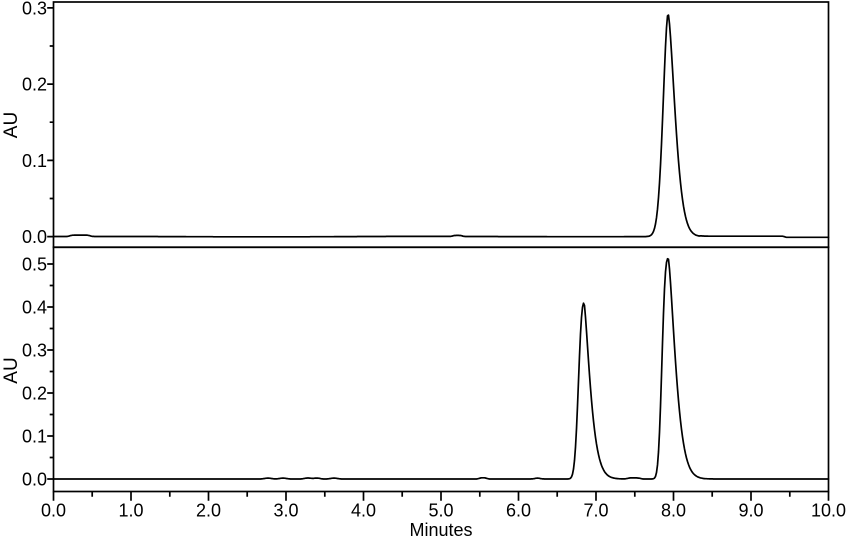 The image size is (849, 545). What do you see at coordinates (440, 530) in the screenshot?
I see `svg-text: Minutes` at bounding box center [440, 530].